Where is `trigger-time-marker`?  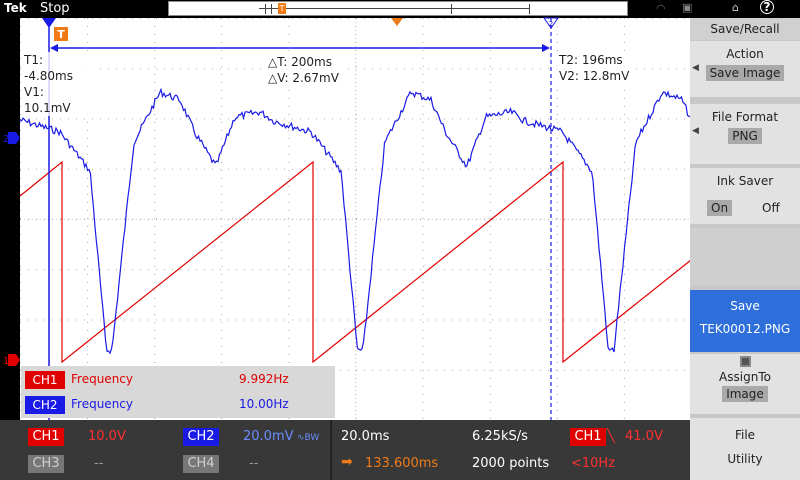 trigger-time-marker is located at coordinates (61, 34).